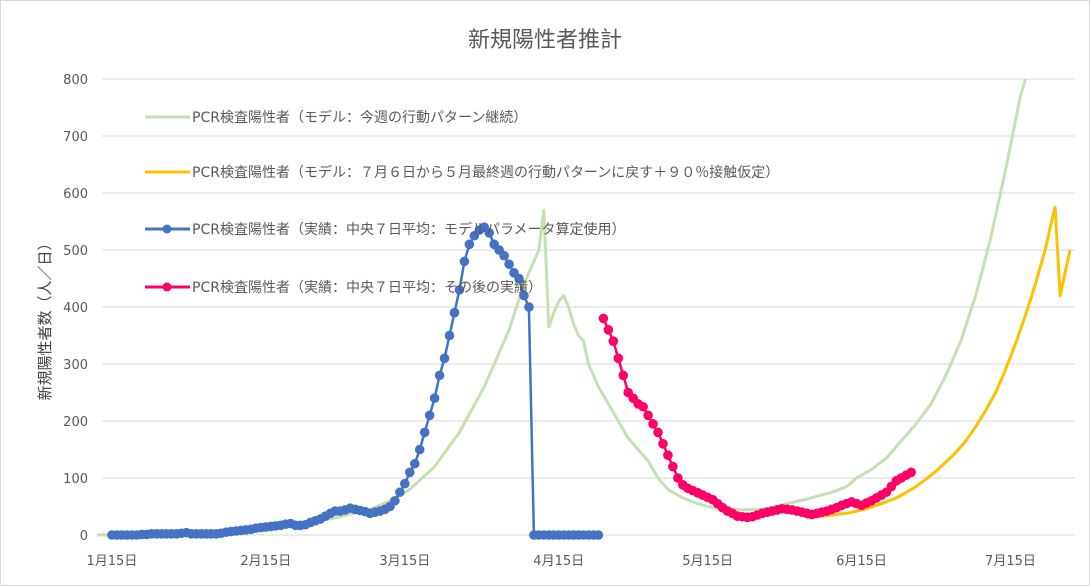  Describe the element at coordinates (75, 251) in the screenshot. I see `y-tick-label: 500` at that location.